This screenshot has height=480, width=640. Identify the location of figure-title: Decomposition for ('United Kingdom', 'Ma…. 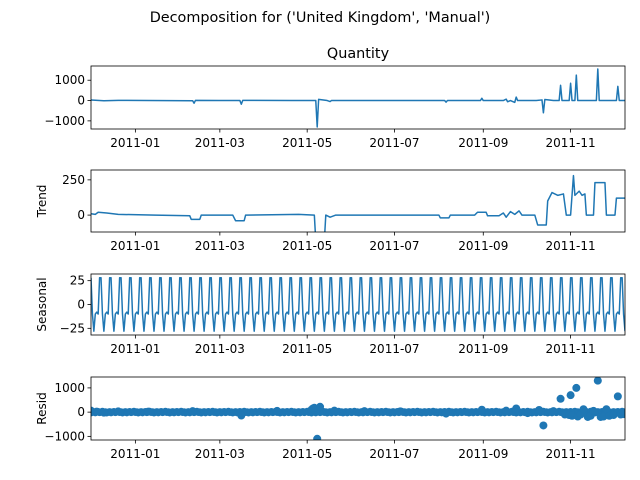
(320, 18).